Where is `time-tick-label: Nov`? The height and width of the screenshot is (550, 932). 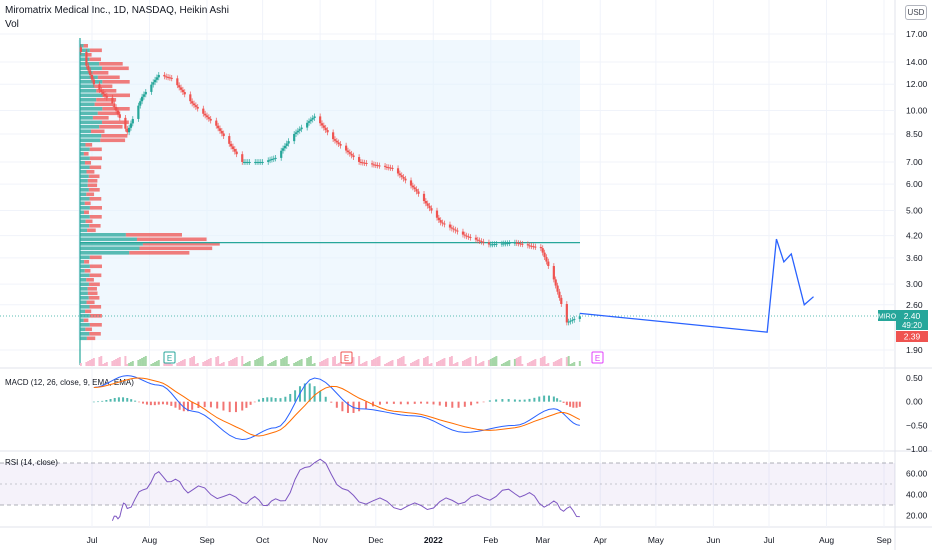
time-tick-label: Nov is located at coordinates (321, 540).